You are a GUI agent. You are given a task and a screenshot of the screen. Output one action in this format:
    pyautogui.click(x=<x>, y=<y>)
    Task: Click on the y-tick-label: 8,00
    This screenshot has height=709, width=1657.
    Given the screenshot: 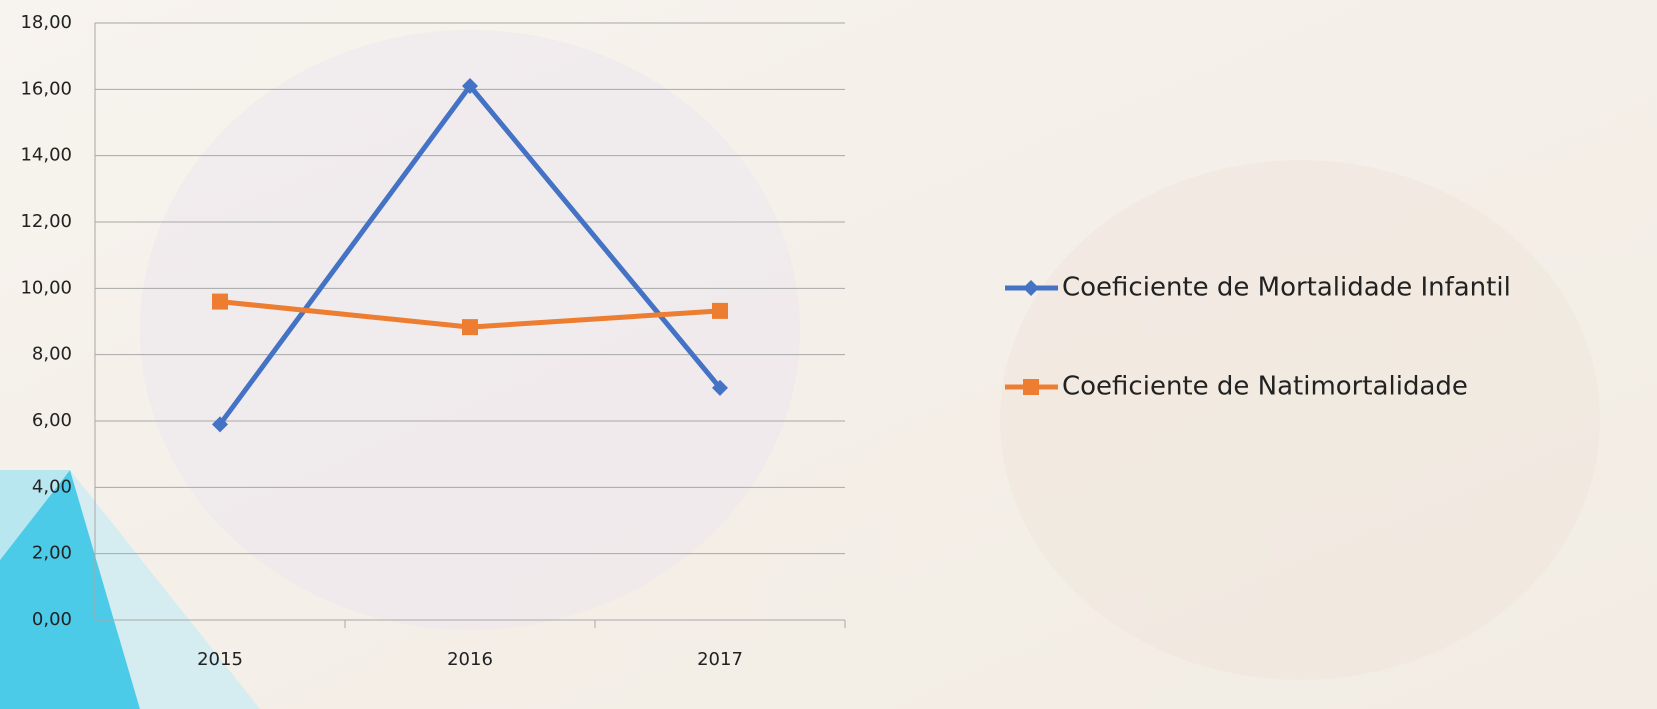 What is the action you would take?
    pyautogui.click(x=52, y=354)
    